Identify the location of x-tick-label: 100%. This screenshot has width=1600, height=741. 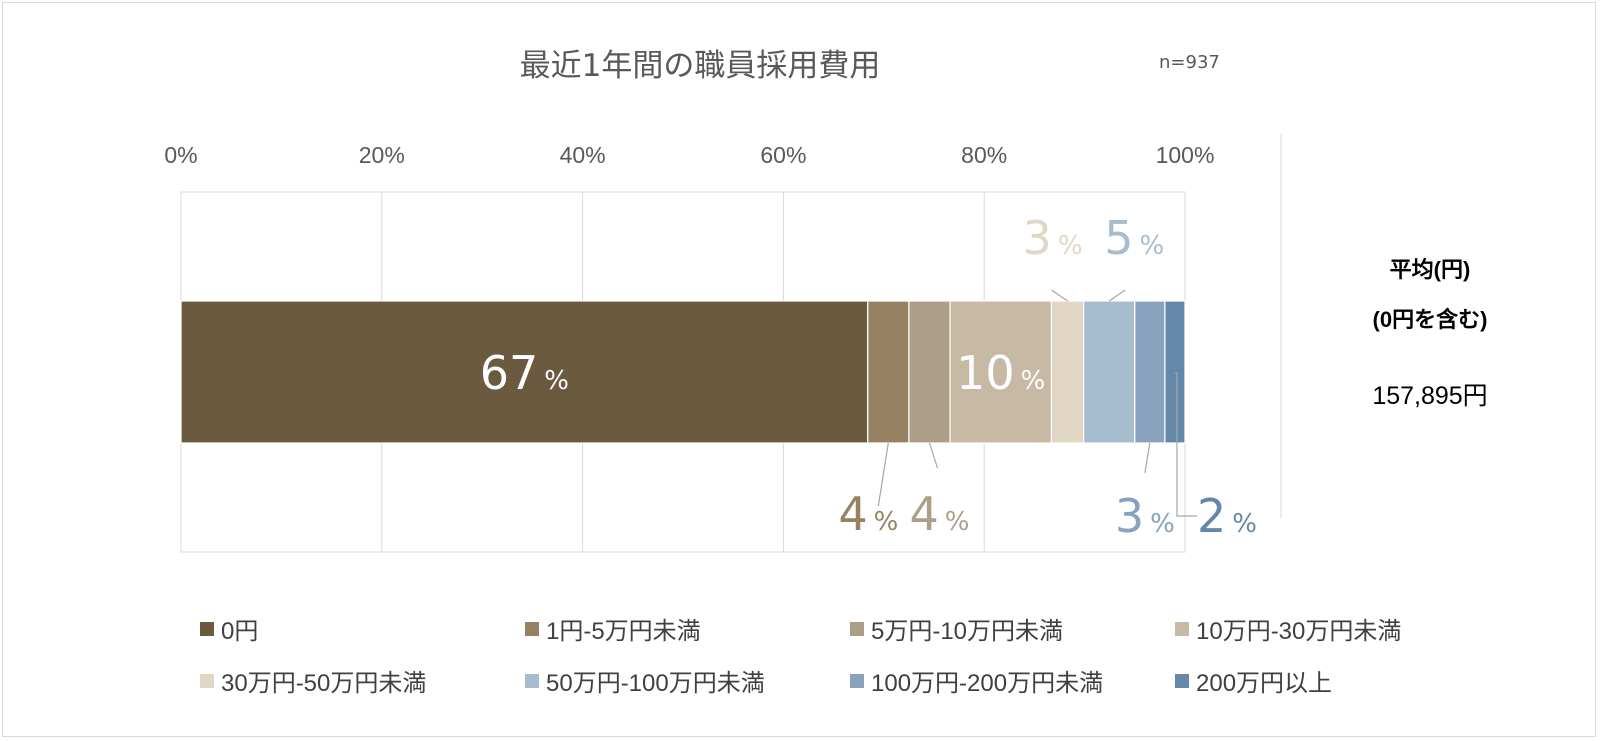
(1185, 155).